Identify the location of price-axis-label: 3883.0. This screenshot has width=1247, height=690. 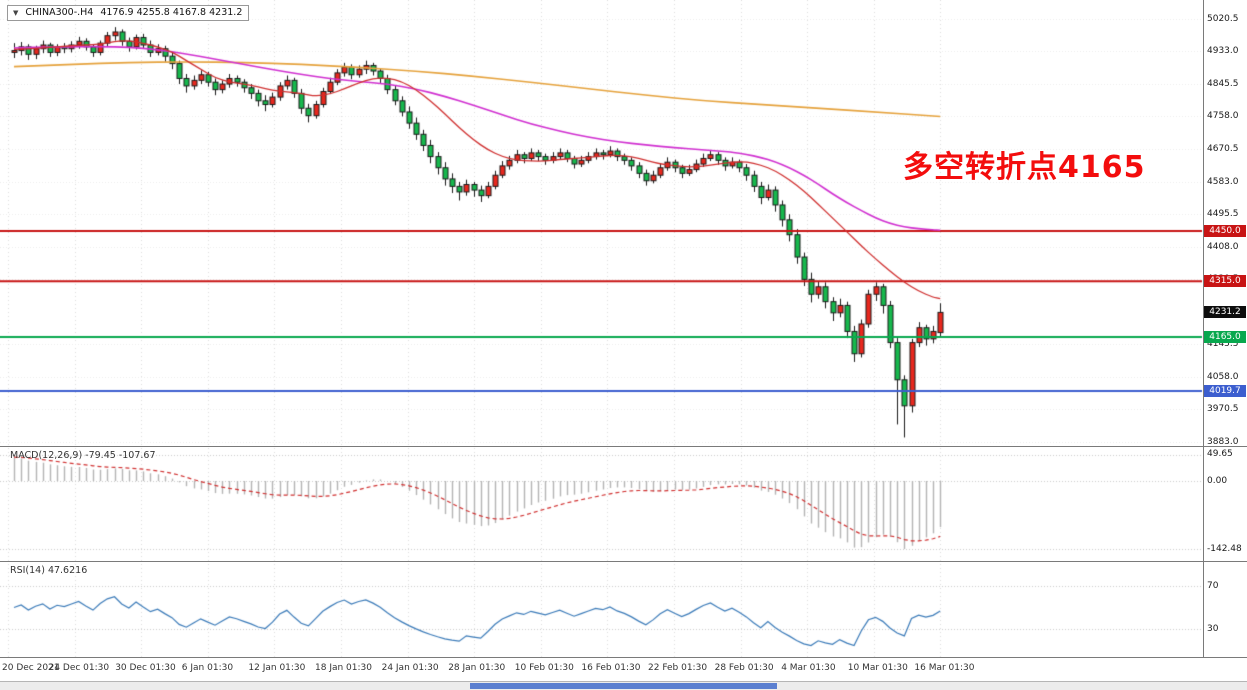
(1223, 441).